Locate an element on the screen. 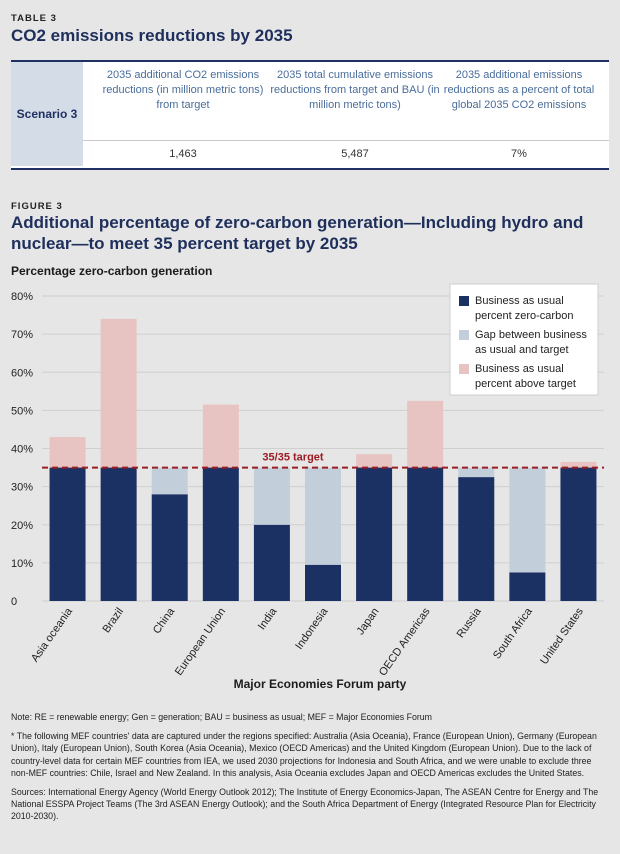 The height and width of the screenshot is (854, 620). y-tick-labels: 0 10% 20% 30% 40% 50% 60% 70% 80% is located at coordinates (22, 449).